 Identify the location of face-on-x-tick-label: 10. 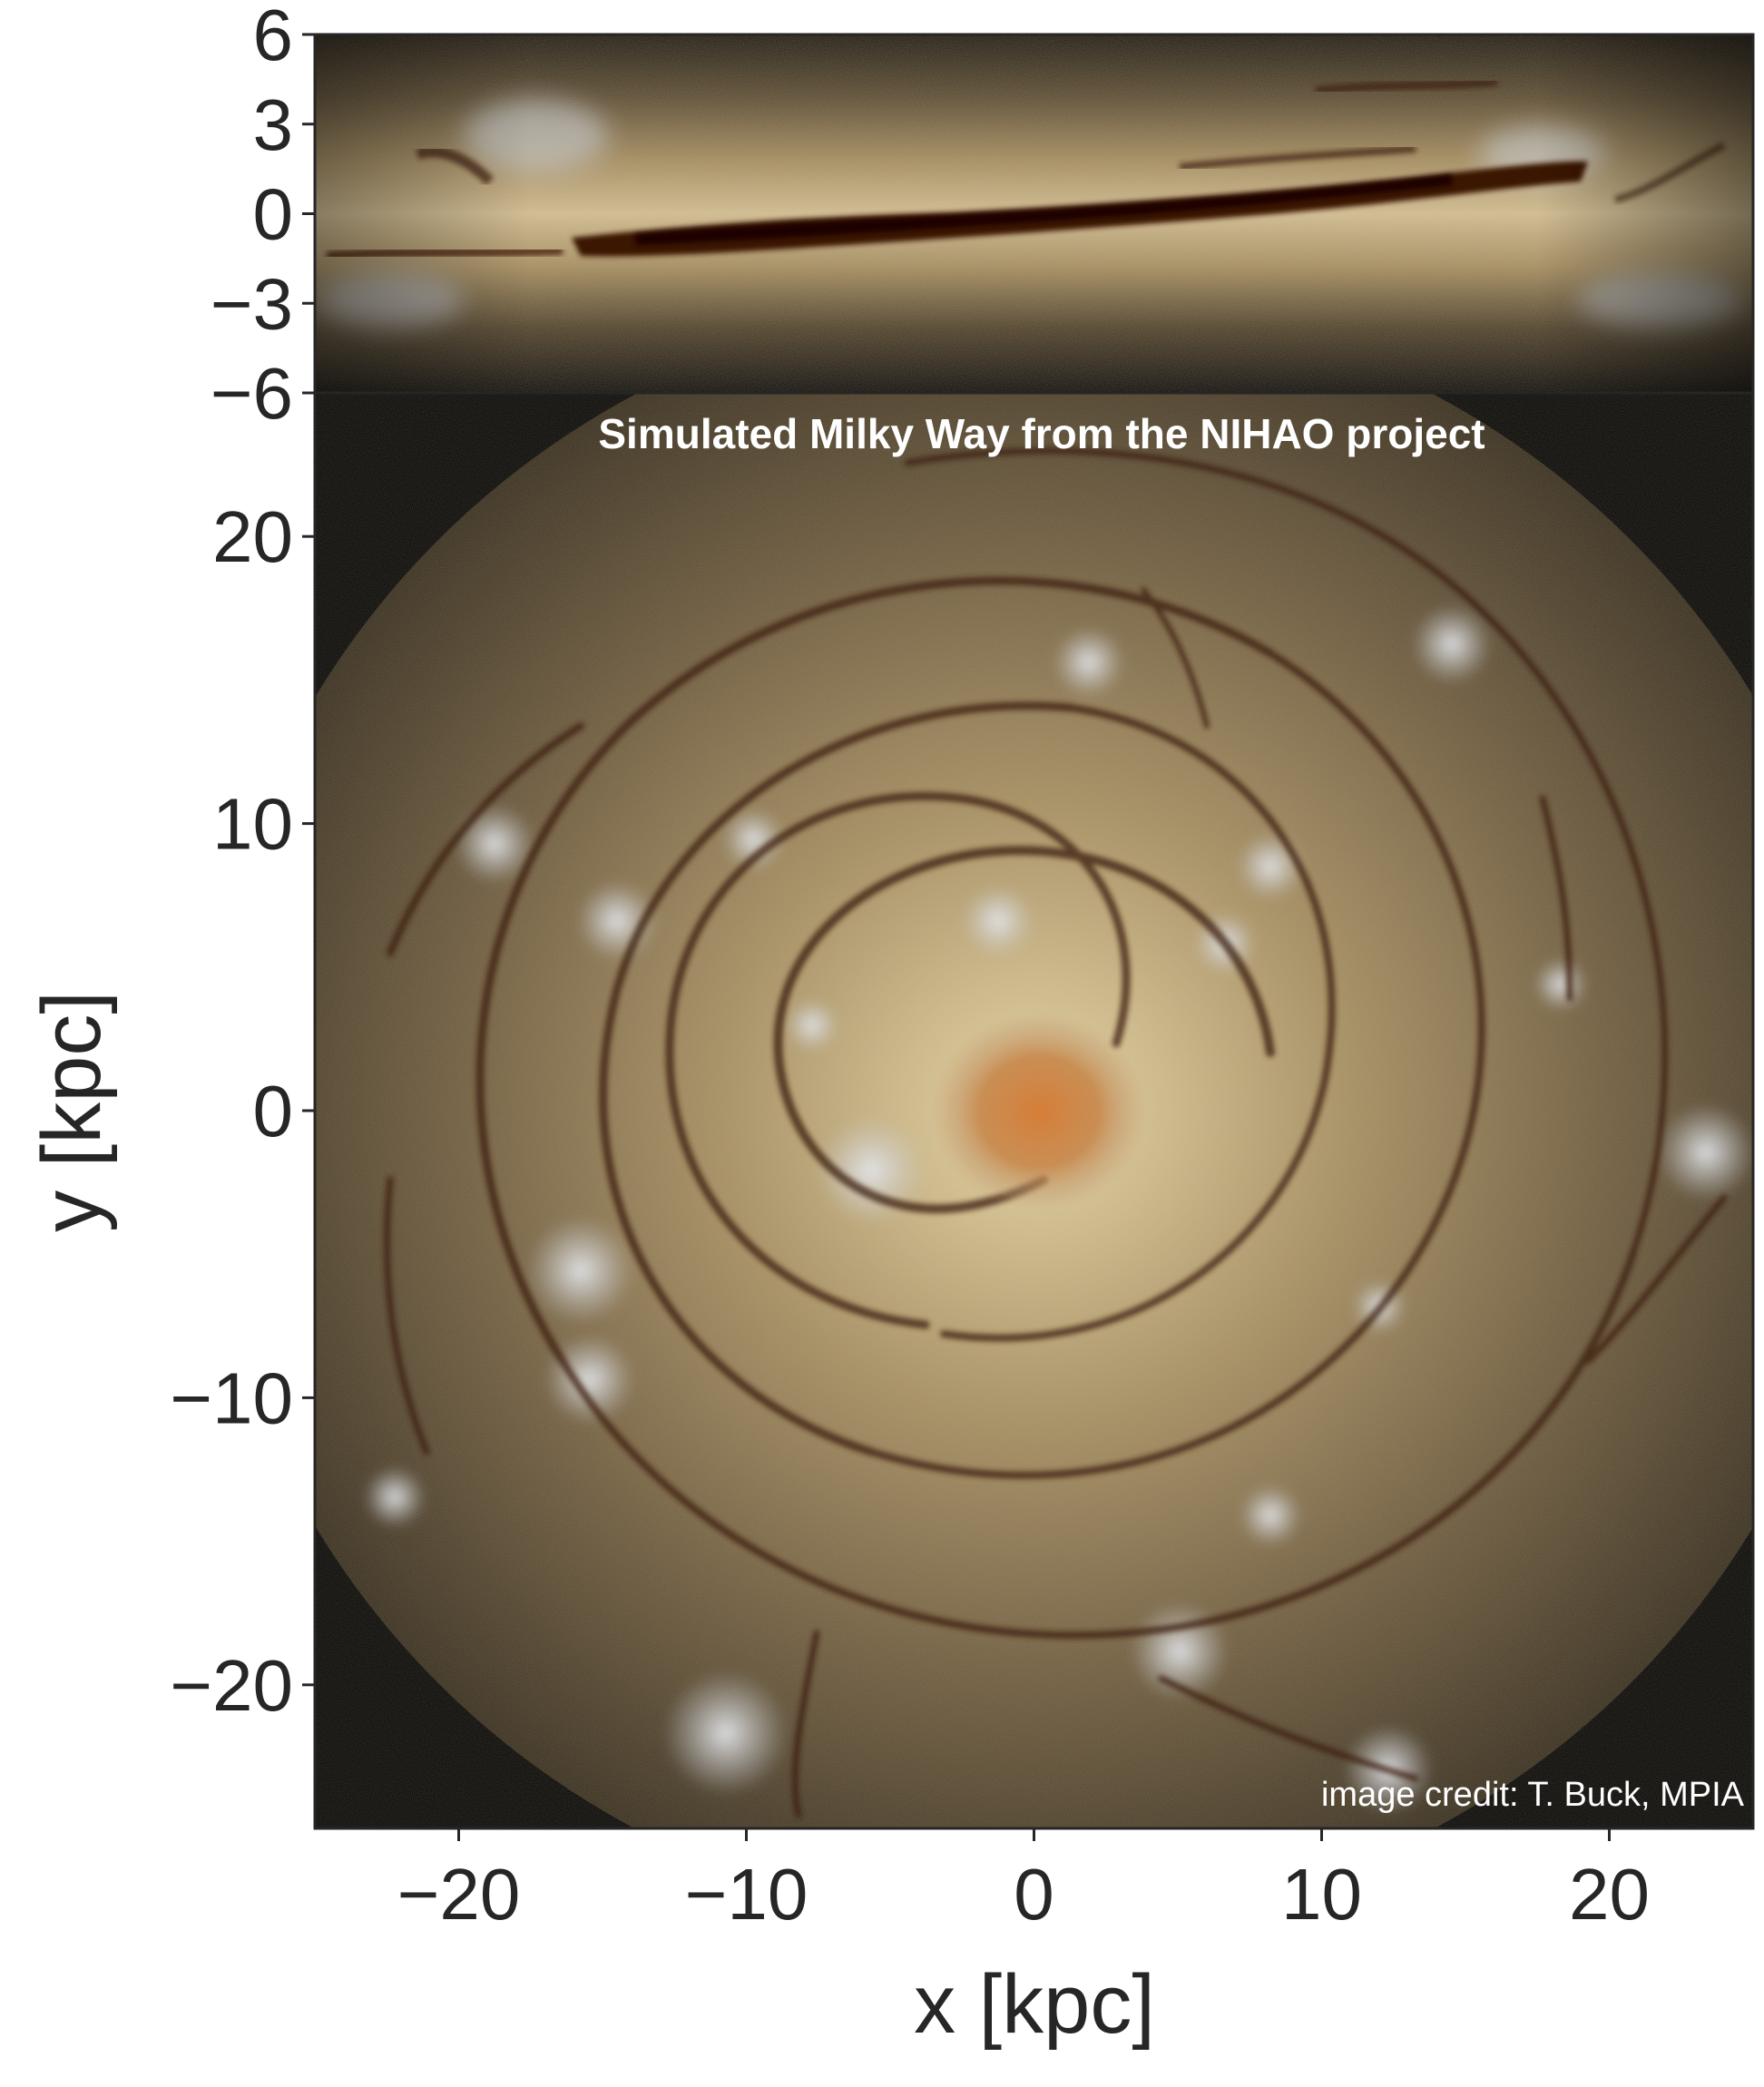
(1321, 1894).